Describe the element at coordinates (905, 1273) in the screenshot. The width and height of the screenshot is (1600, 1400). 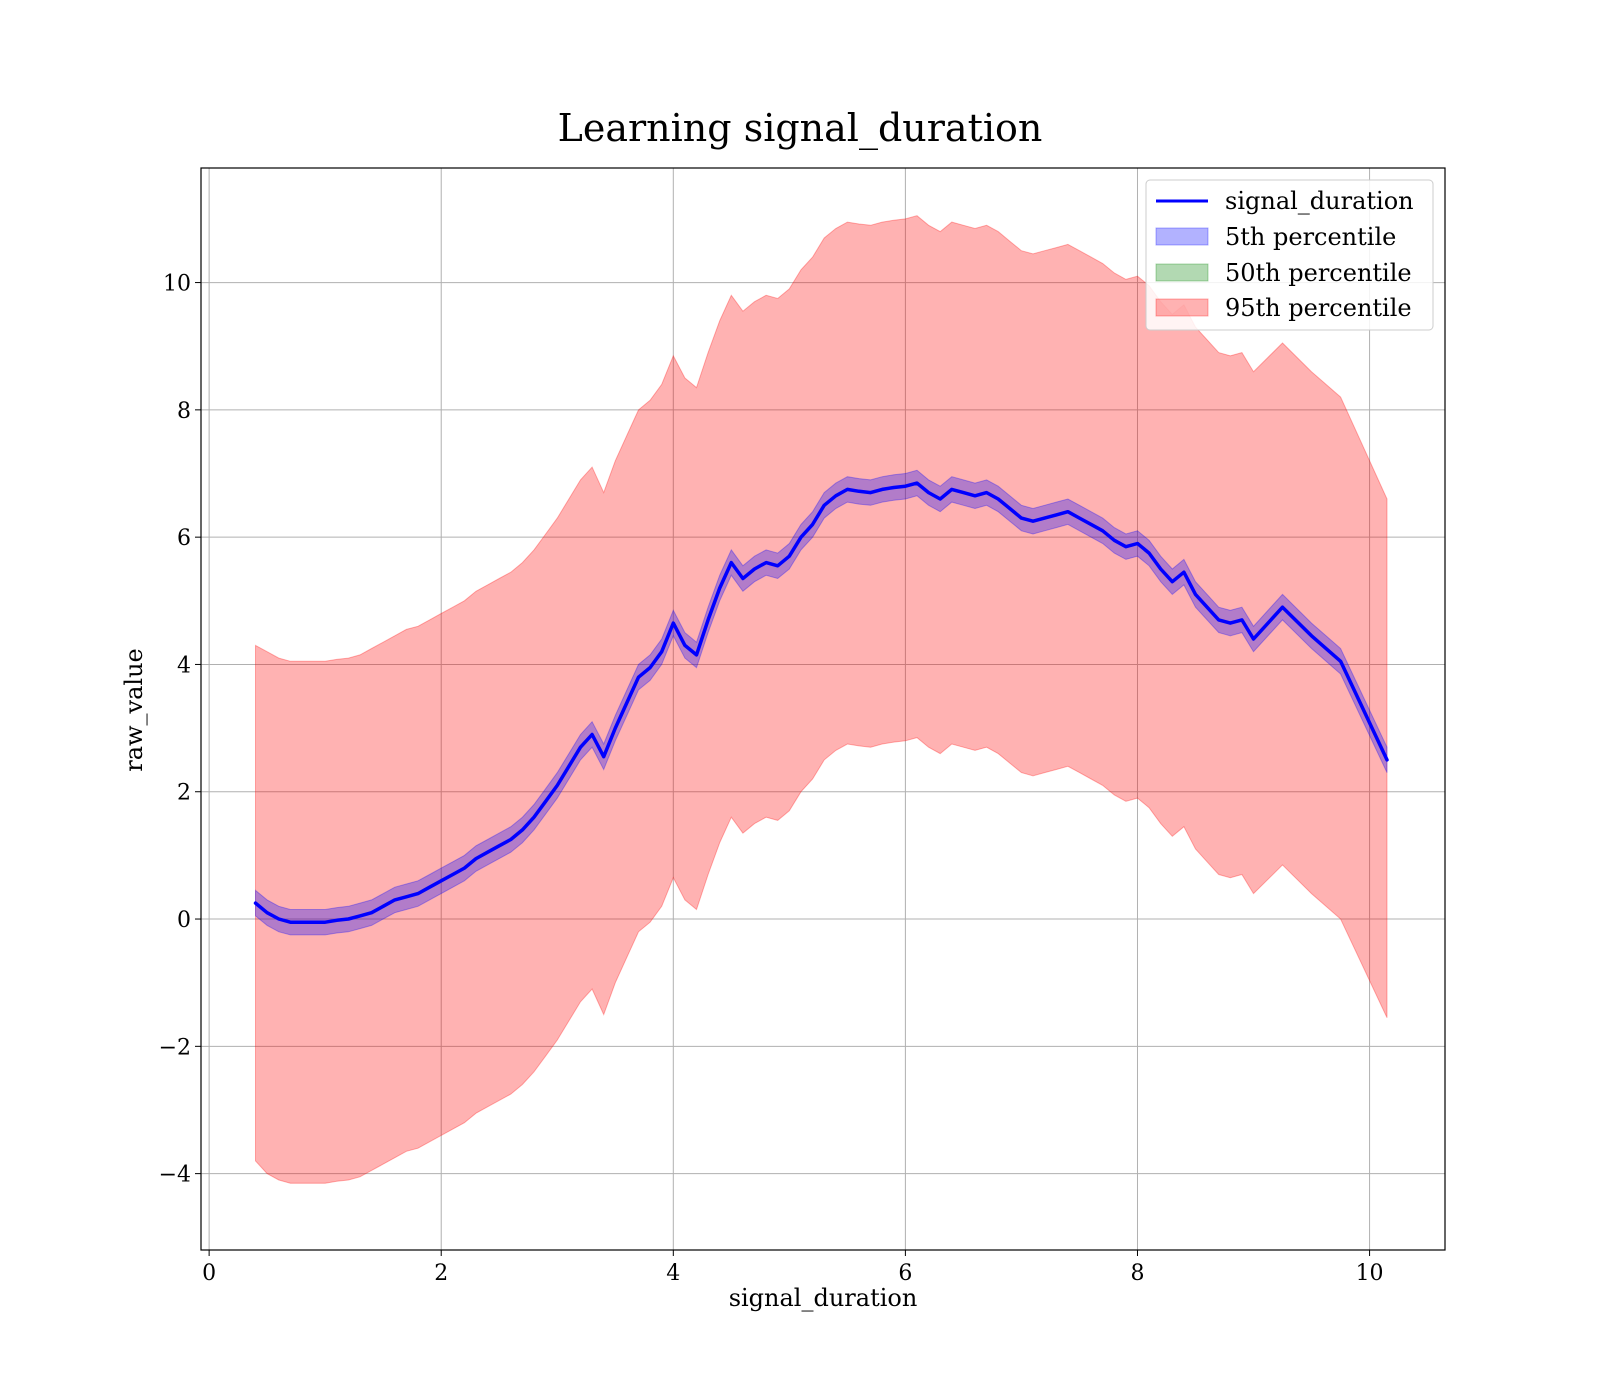
I see `x-tick-label: 6` at that location.